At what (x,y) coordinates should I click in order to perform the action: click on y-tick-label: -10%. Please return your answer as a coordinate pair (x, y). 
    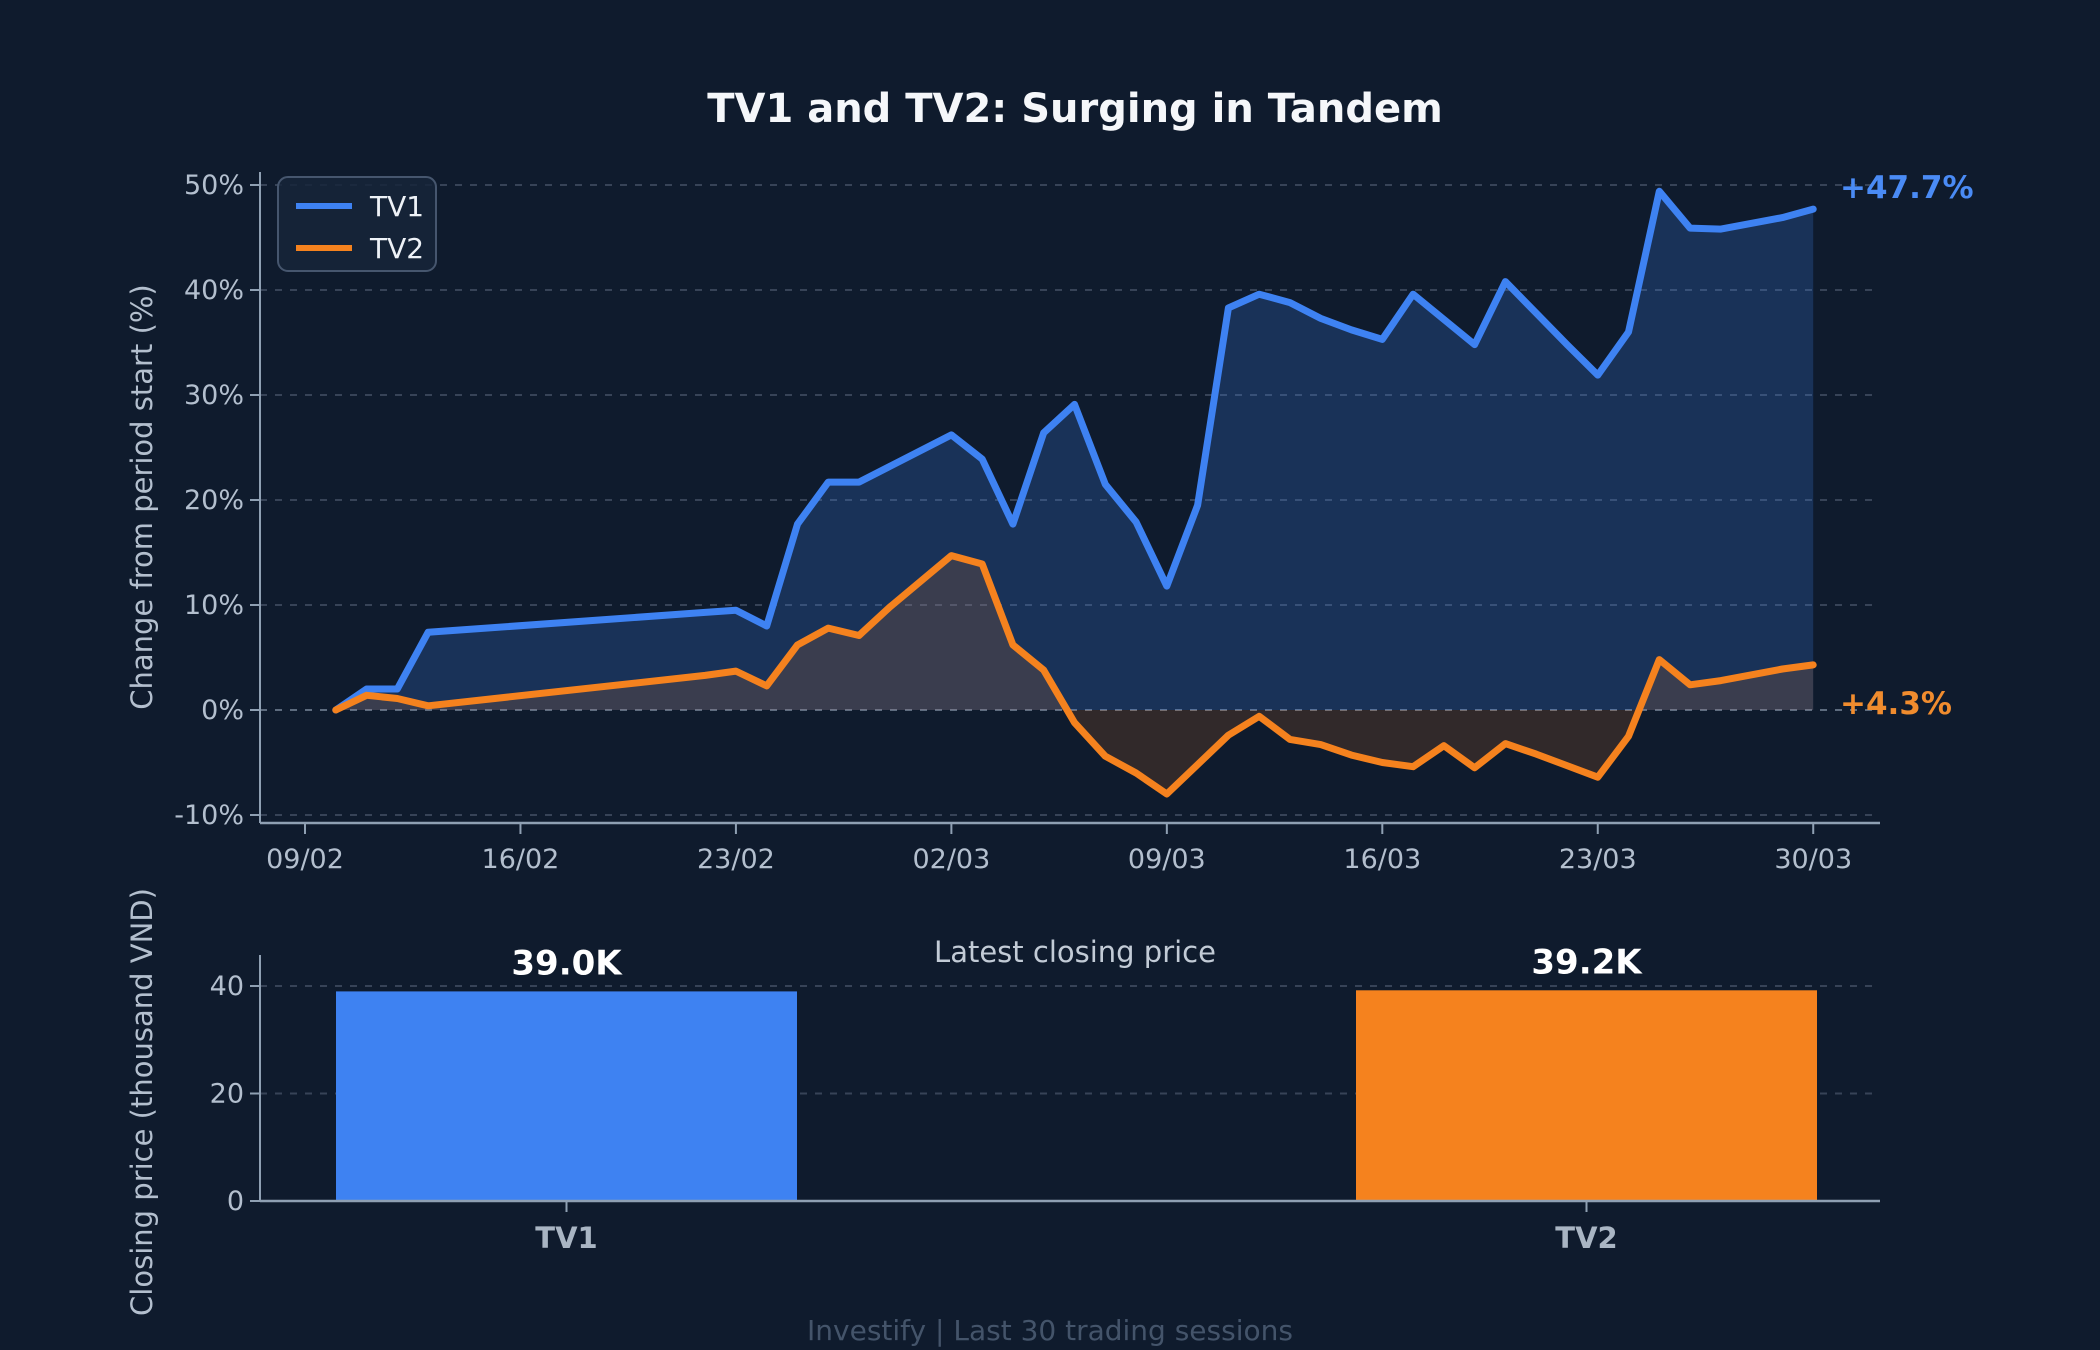
    Looking at the image, I should click on (209, 815).